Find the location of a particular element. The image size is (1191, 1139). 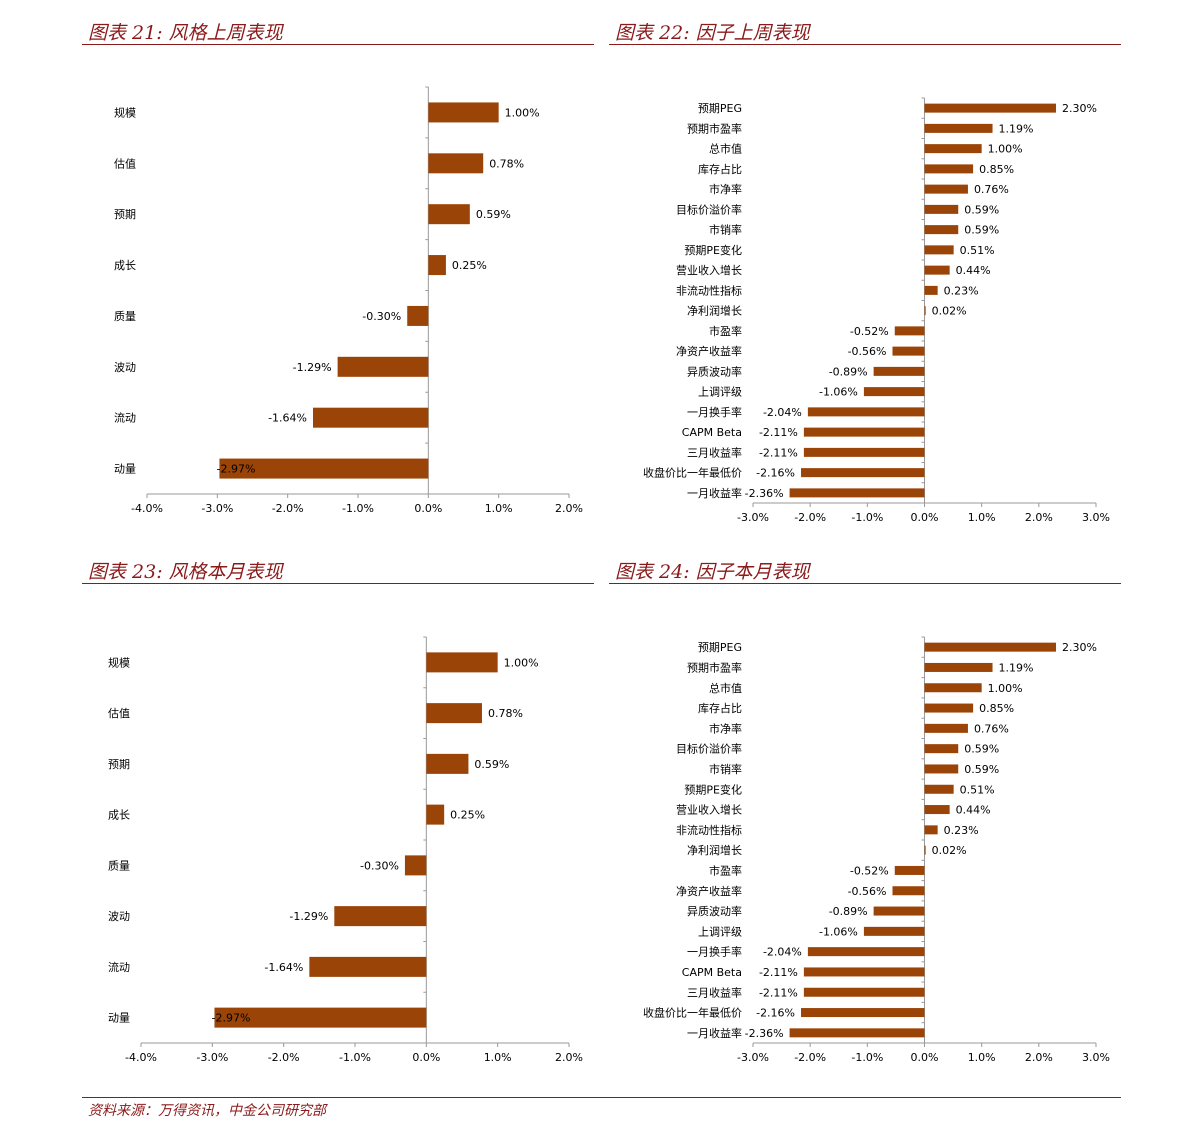

category-label: 预期PE变化 is located at coordinates (713, 789).